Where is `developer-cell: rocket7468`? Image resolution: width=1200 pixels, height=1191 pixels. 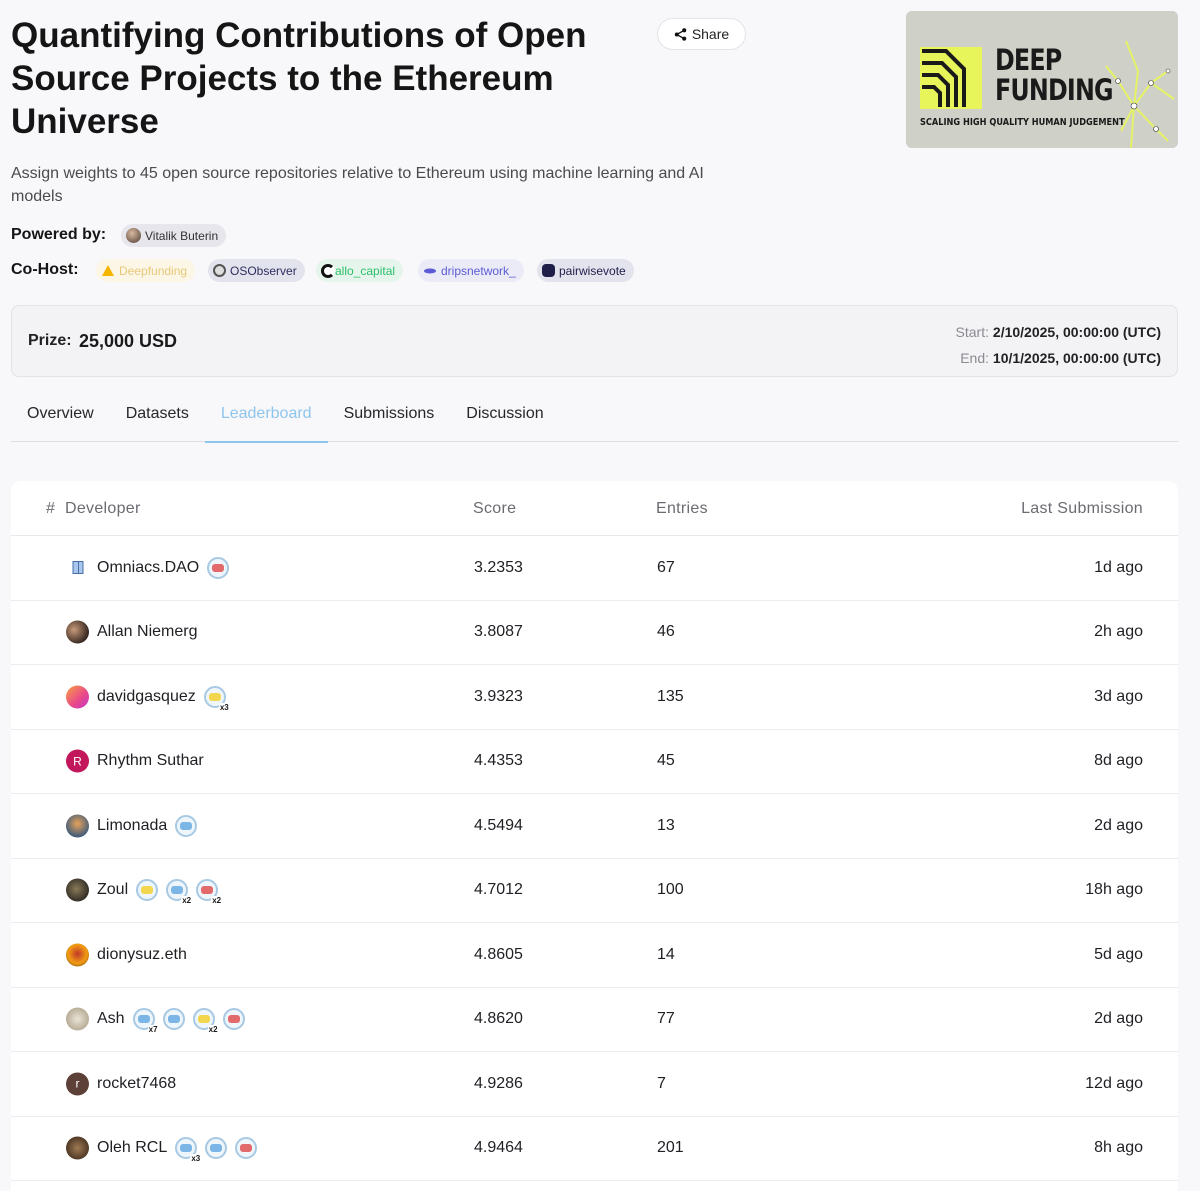 developer-cell: rocket7468 is located at coordinates (136, 1084).